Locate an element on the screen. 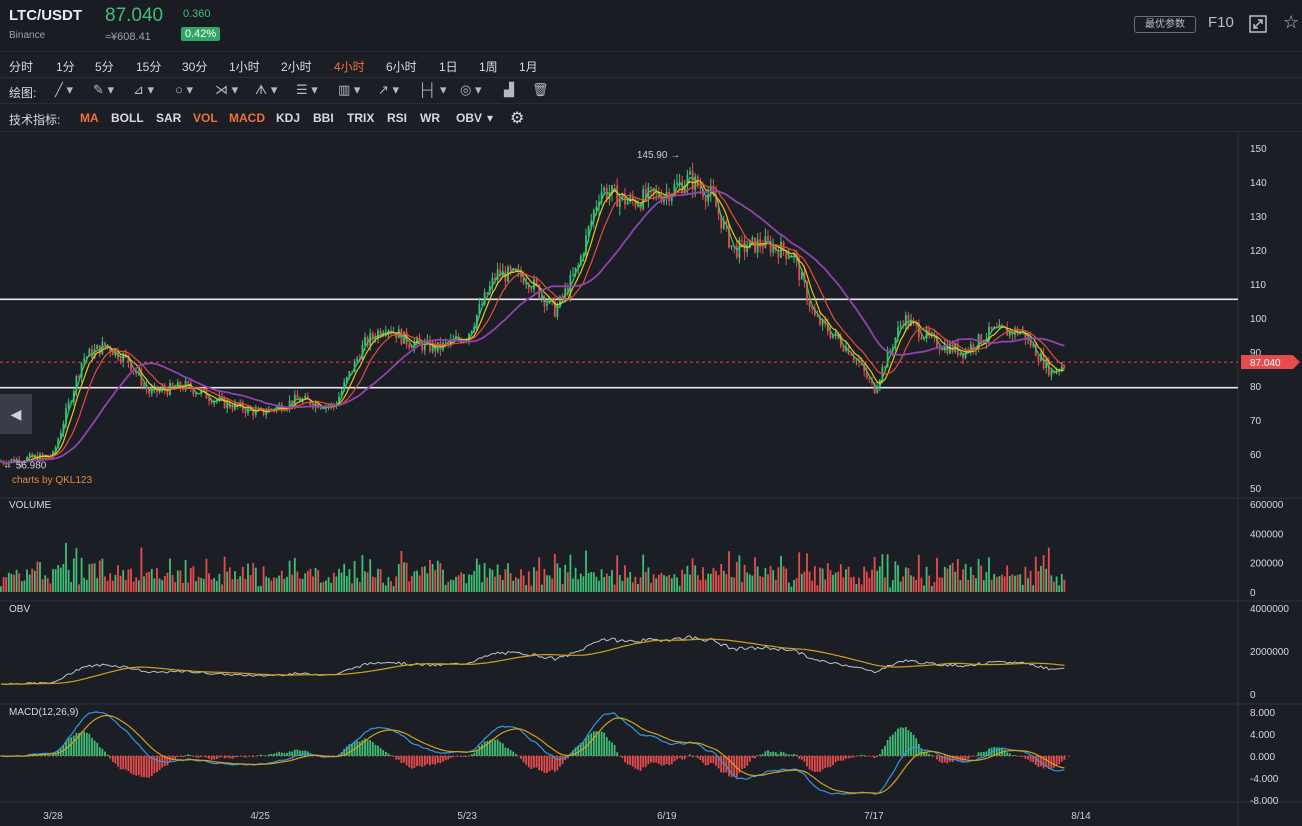  star-icon: ☆ is located at coordinates (1291, 22).